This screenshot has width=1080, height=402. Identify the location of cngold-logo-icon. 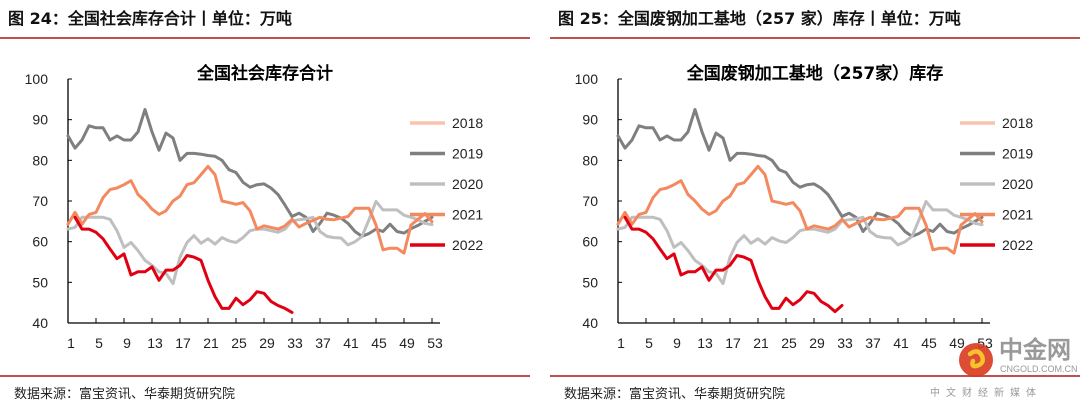
(976, 360).